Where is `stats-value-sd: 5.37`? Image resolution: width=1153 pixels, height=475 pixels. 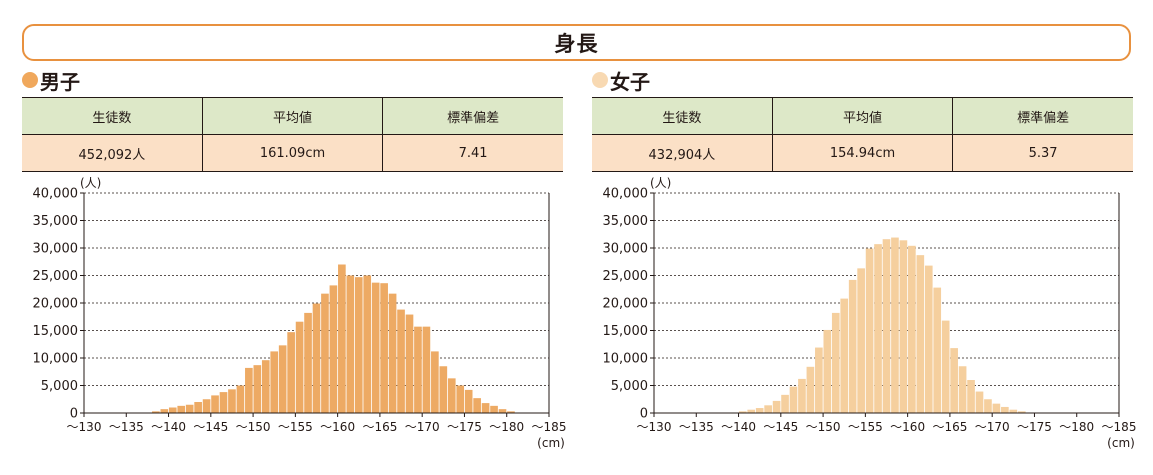 stats-value-sd: 5.37 is located at coordinates (1042, 153).